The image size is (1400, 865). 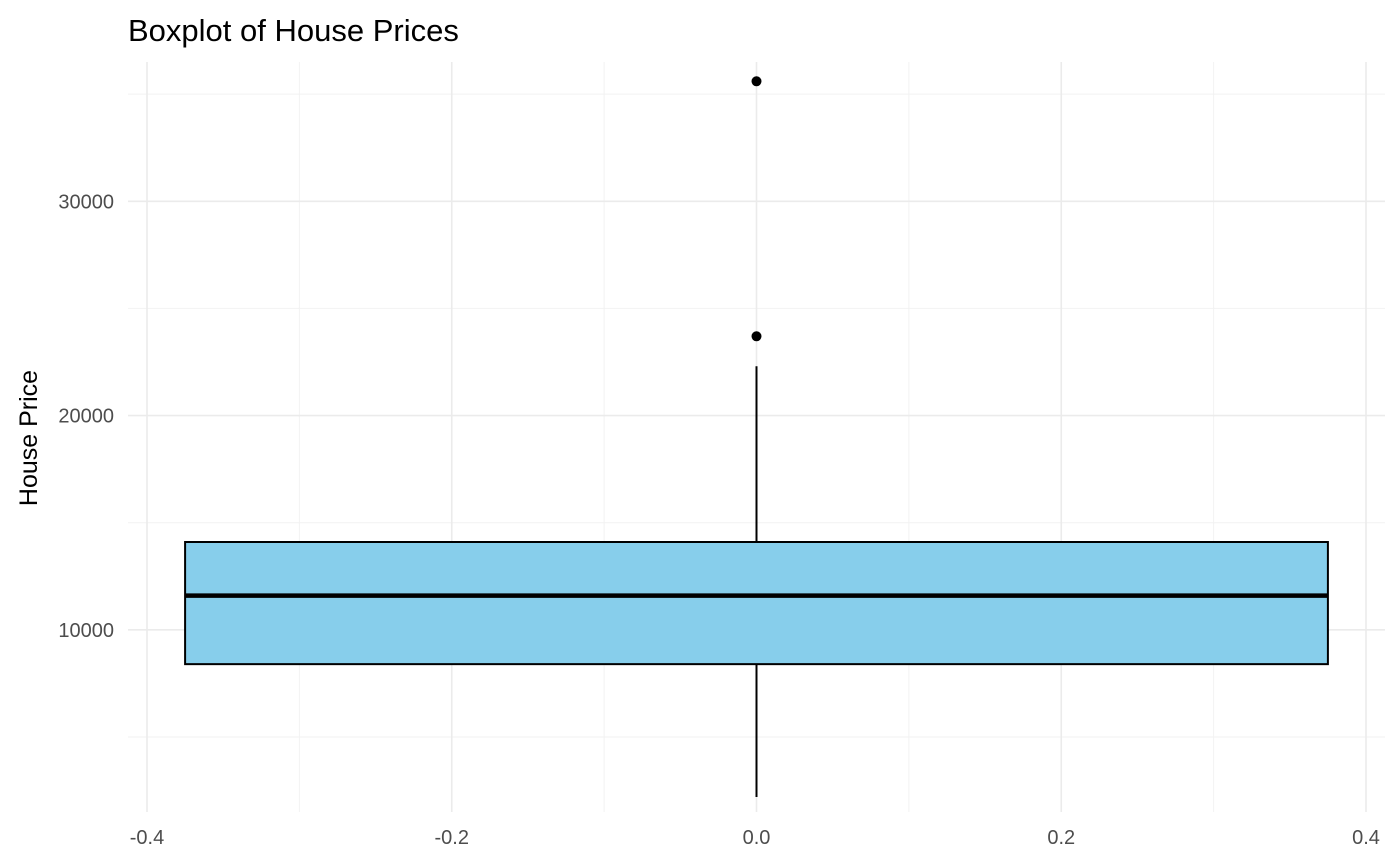 What do you see at coordinates (1061, 838) in the screenshot?
I see `x-tick-label: 0.2` at bounding box center [1061, 838].